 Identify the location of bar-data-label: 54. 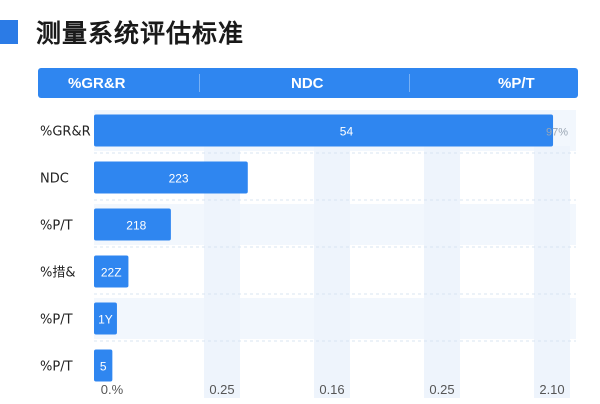
(347, 132).